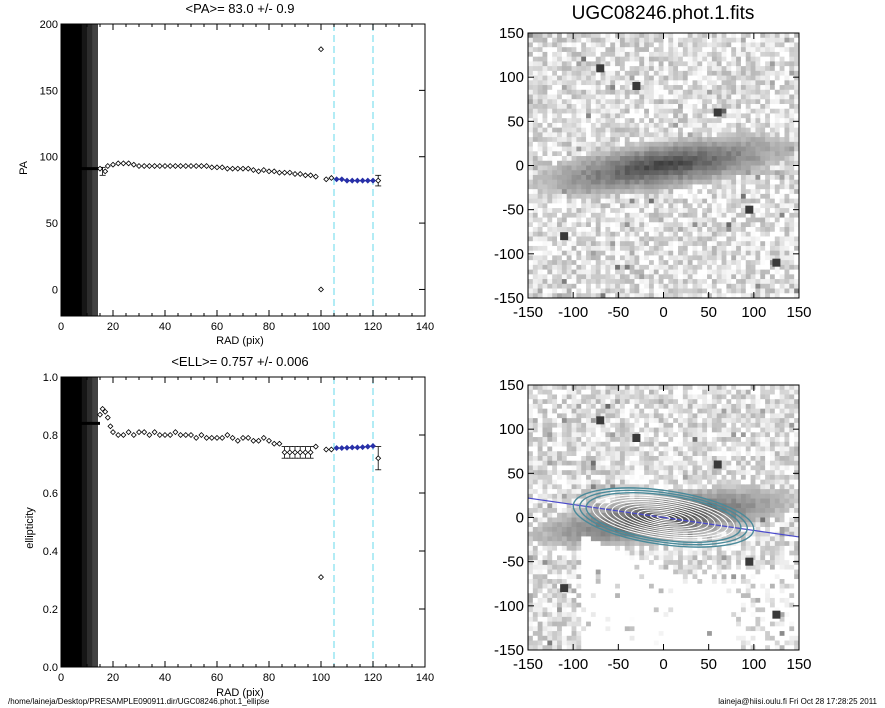 The image size is (885, 708). I want to click on pa-title: <PA>= 83.0 +/- 0.9, so click(240, 8).